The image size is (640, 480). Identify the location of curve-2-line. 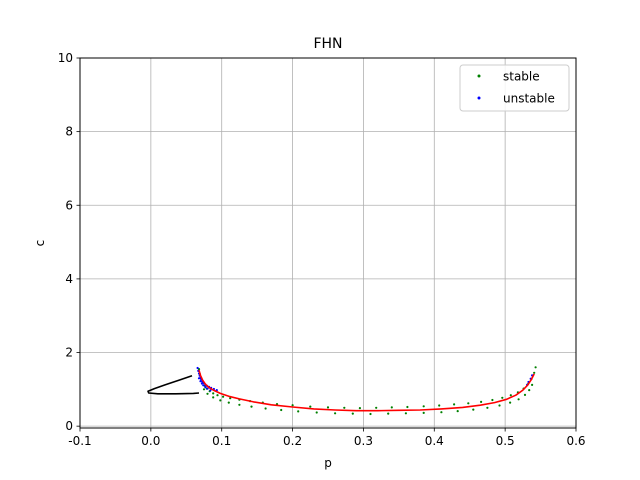
(366, 390).